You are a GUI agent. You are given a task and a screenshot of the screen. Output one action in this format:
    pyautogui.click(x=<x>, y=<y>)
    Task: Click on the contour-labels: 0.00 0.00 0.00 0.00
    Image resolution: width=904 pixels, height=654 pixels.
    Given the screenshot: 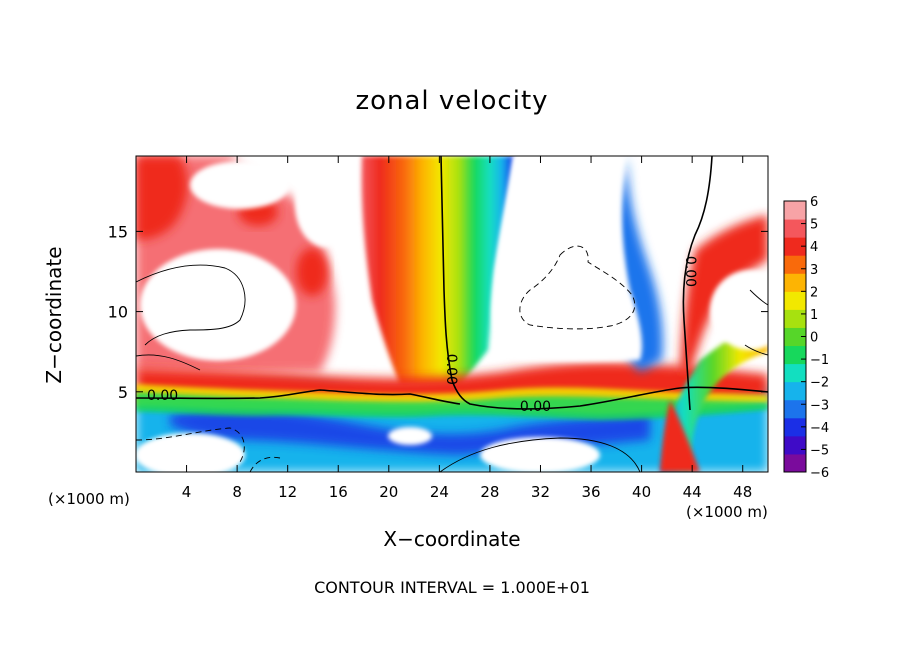 What is the action you would take?
    pyautogui.click(x=422, y=335)
    